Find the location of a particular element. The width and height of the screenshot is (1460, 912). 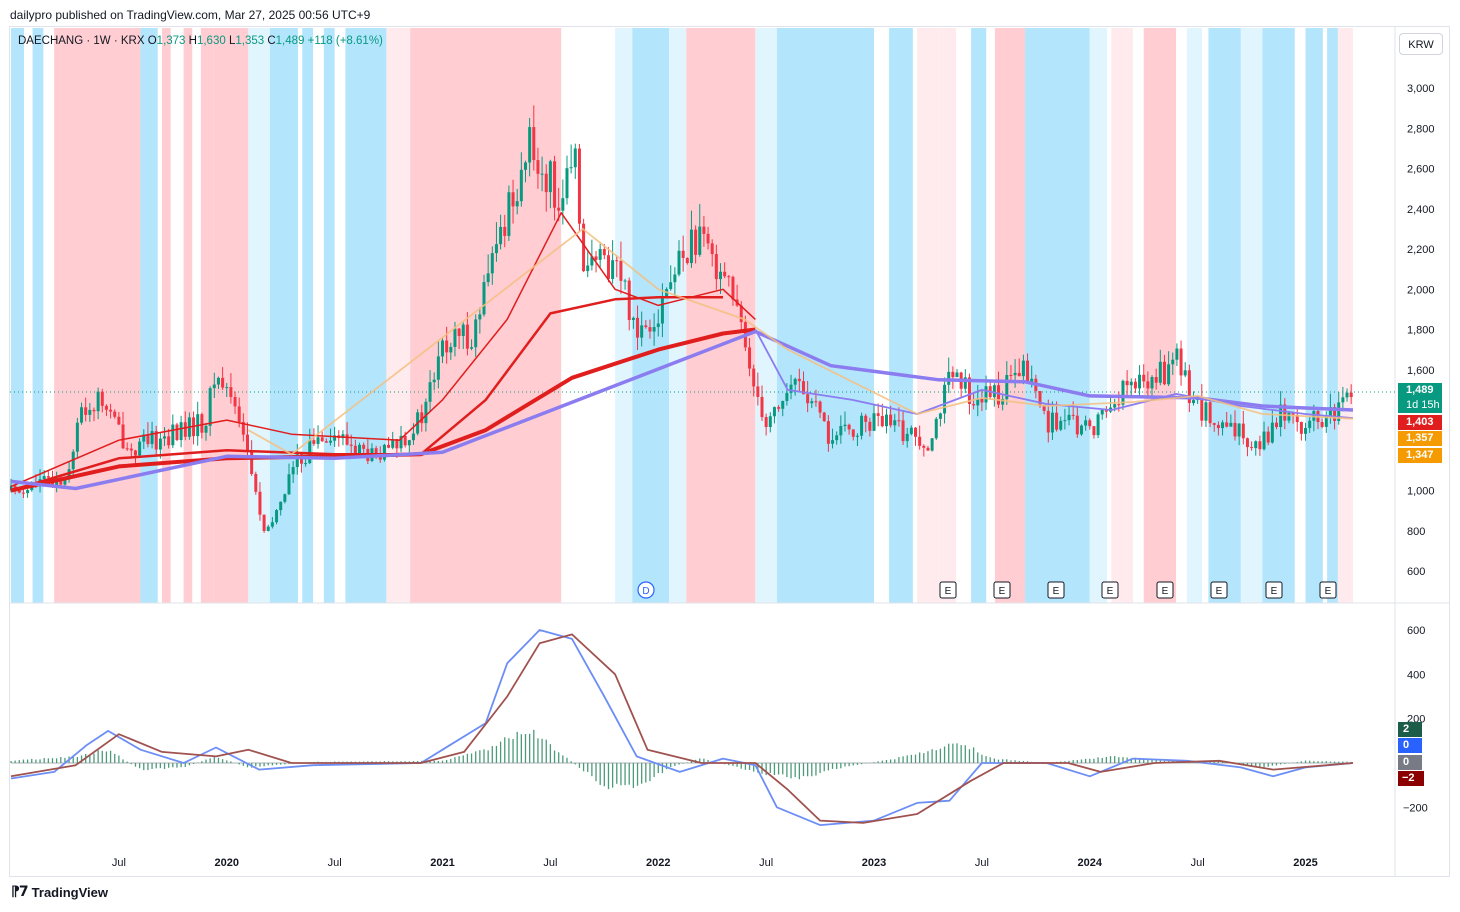

time-tick-label: 2024 is located at coordinates (1090, 863).